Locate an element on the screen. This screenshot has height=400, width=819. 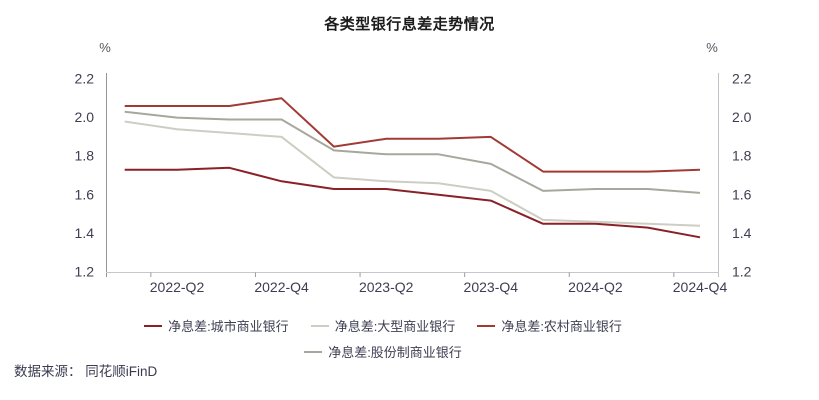
y-tick-label-left: 1.4 is located at coordinates (85, 233).